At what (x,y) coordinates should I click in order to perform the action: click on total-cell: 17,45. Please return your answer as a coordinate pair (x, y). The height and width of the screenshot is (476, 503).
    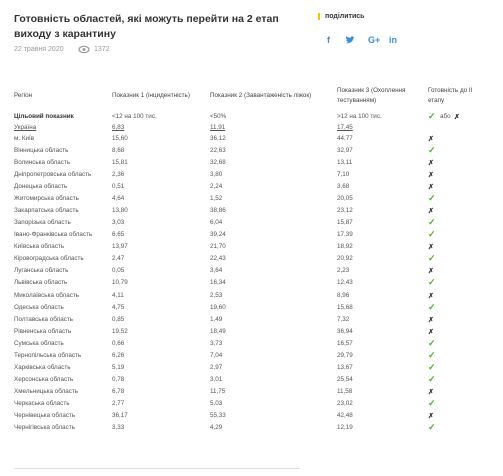
    Looking at the image, I should click on (345, 127).